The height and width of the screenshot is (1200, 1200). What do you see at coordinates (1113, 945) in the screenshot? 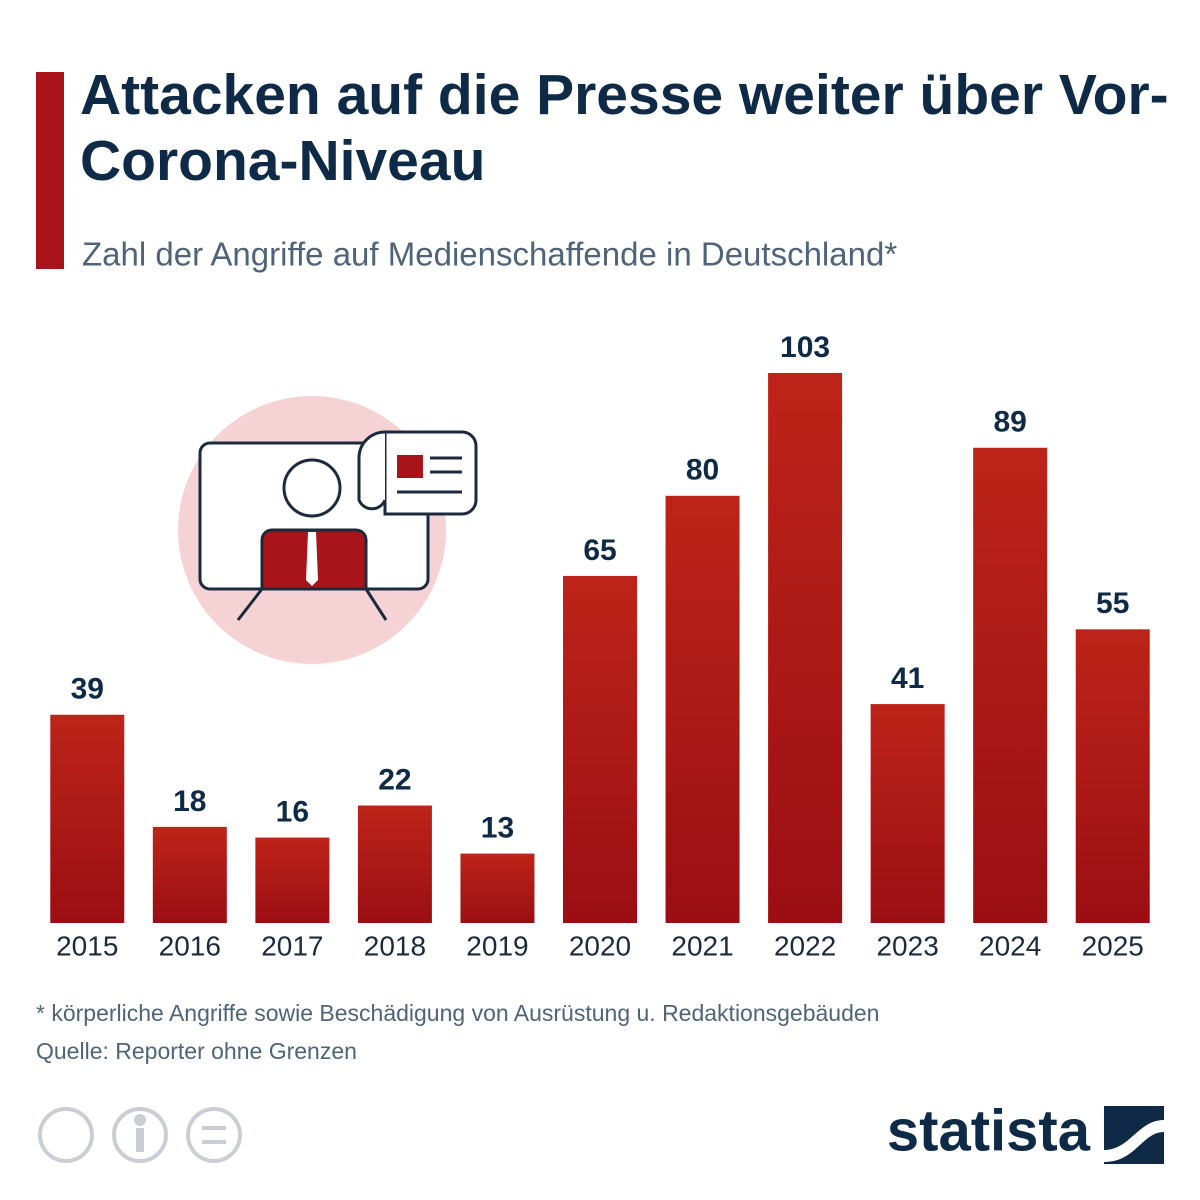
I see `x-tick-label: 2025` at bounding box center [1113, 945].